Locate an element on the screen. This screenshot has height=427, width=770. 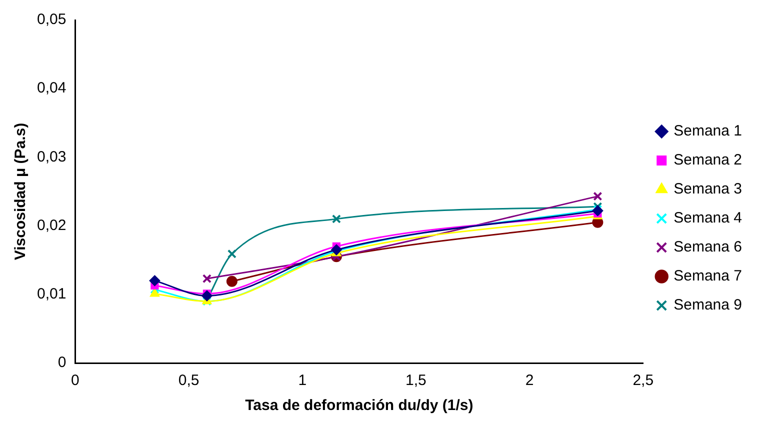
x-tick-label: 2 is located at coordinates (529, 381).